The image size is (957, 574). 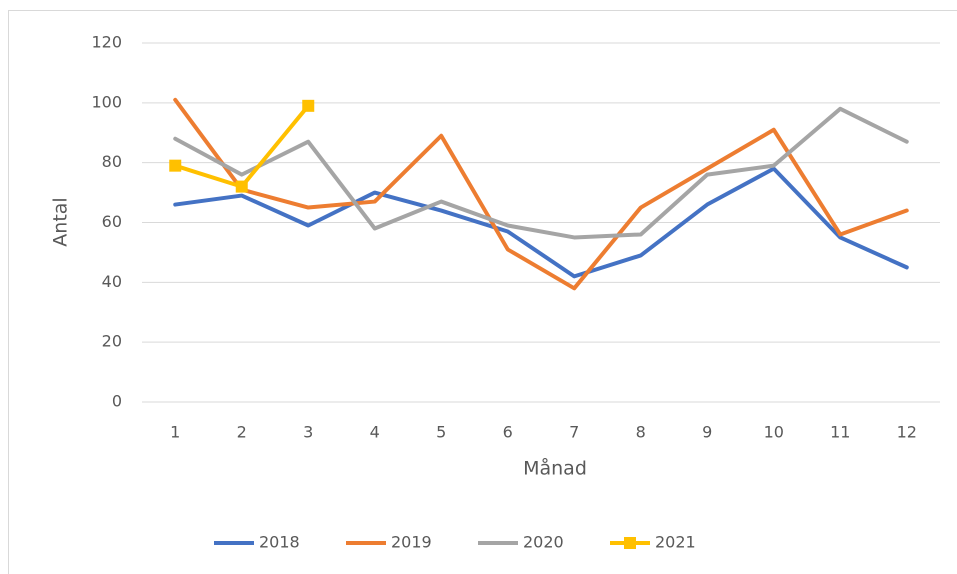 I want to click on x-tick-label: 10, so click(x=774, y=432).